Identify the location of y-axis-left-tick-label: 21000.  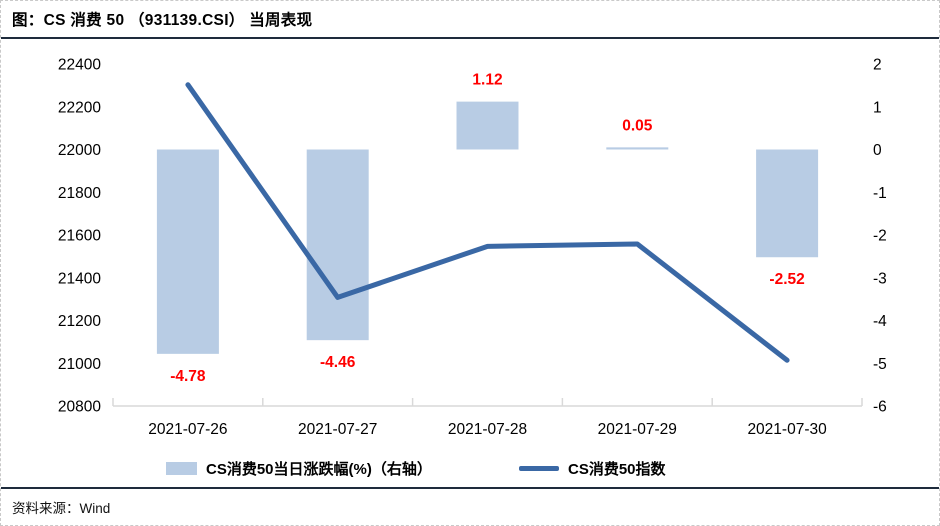
(79, 364).